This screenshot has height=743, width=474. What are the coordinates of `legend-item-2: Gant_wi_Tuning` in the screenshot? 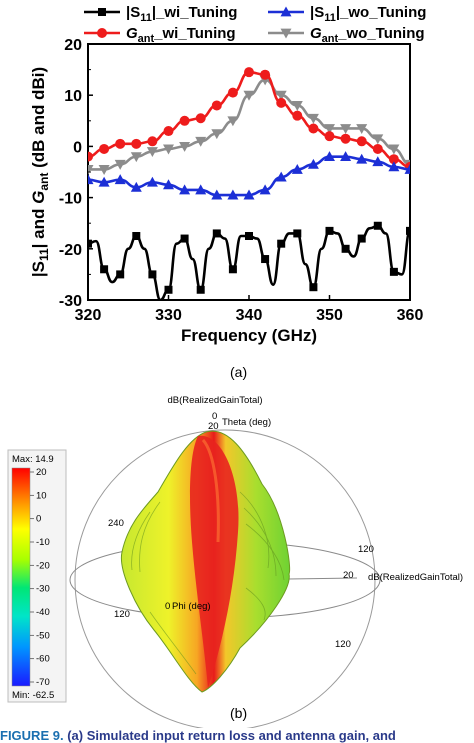 It's located at (160, 35).